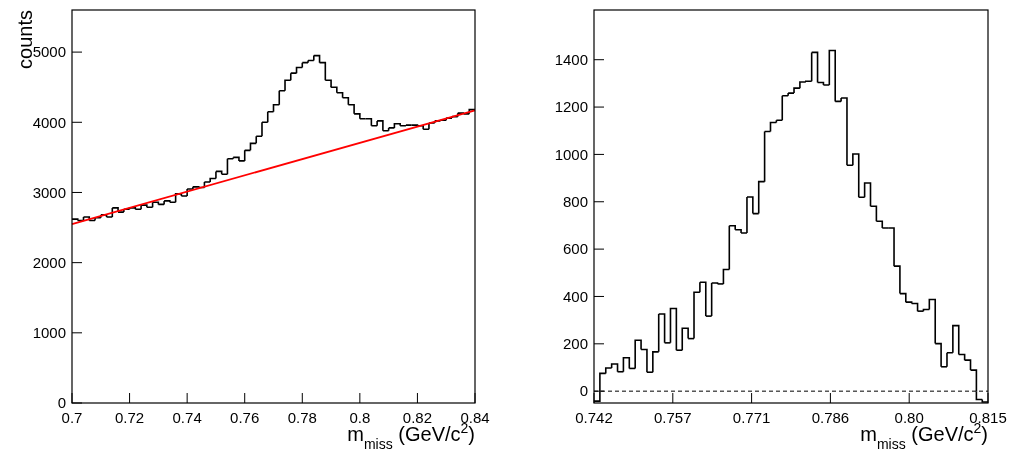  I want to click on x-tick-label: 0.74, so click(187, 417).